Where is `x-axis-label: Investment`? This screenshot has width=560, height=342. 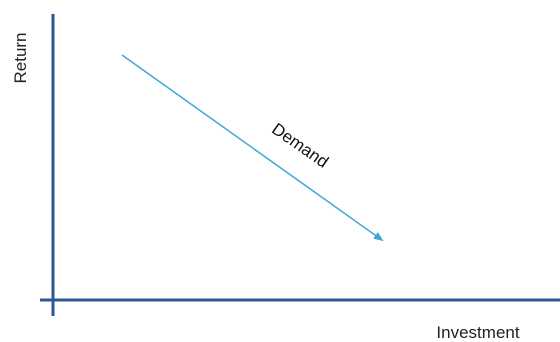 x-axis-label: Investment is located at coordinates (477, 332).